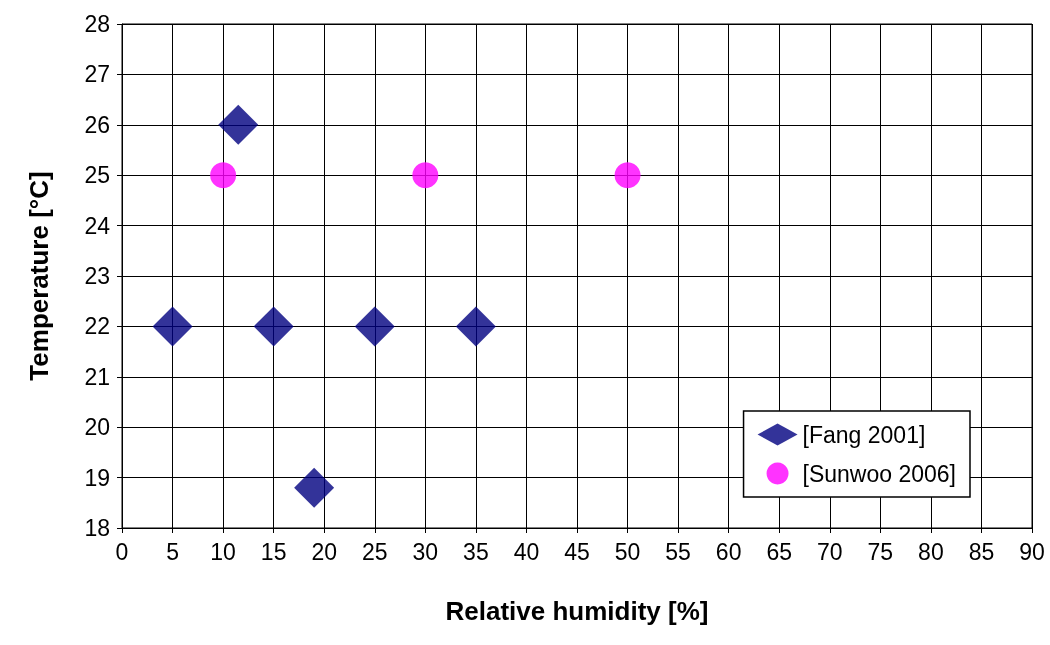 The height and width of the screenshot is (645, 1050). Describe the element at coordinates (97, 74) in the screenshot. I see `y-tick-label: 27` at that location.